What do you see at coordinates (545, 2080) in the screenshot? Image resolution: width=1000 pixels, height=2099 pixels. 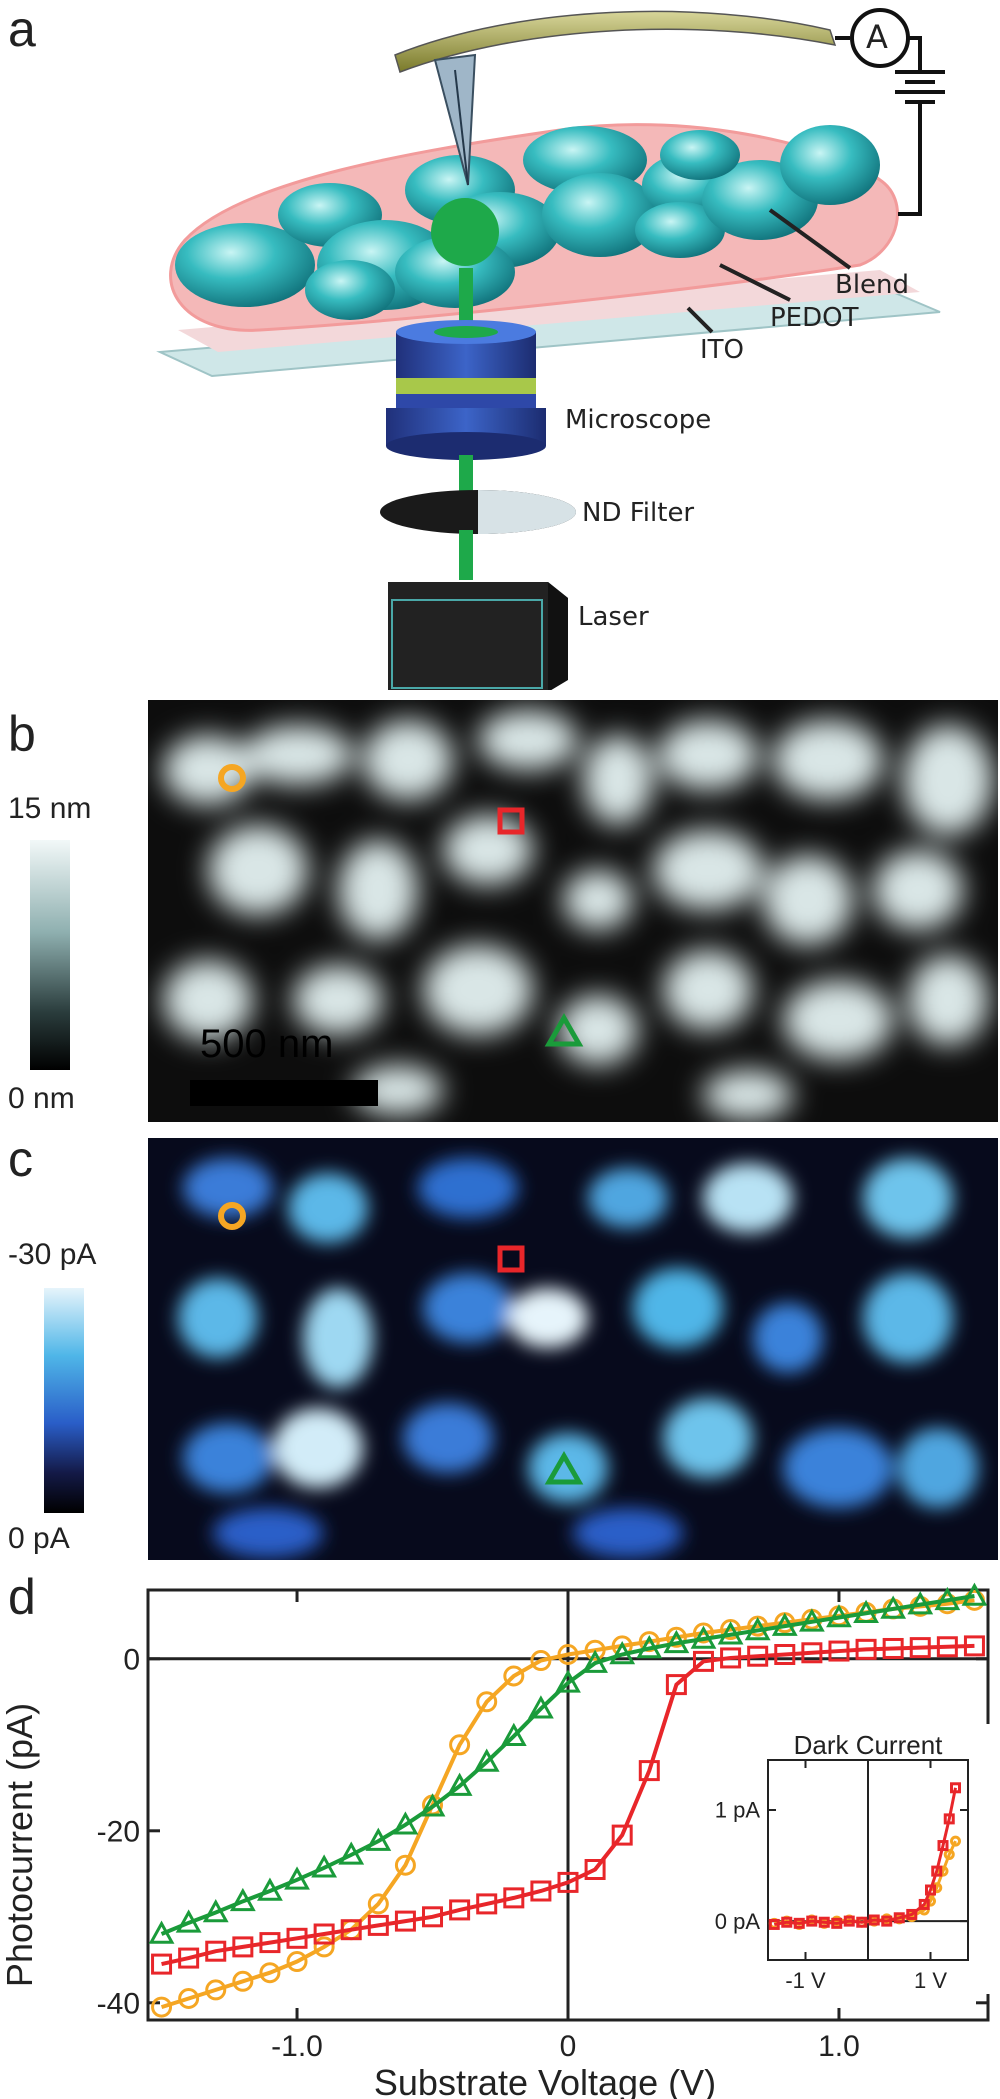 I see `x-axis-title: Substrate Voltage (V)` at bounding box center [545, 2080].